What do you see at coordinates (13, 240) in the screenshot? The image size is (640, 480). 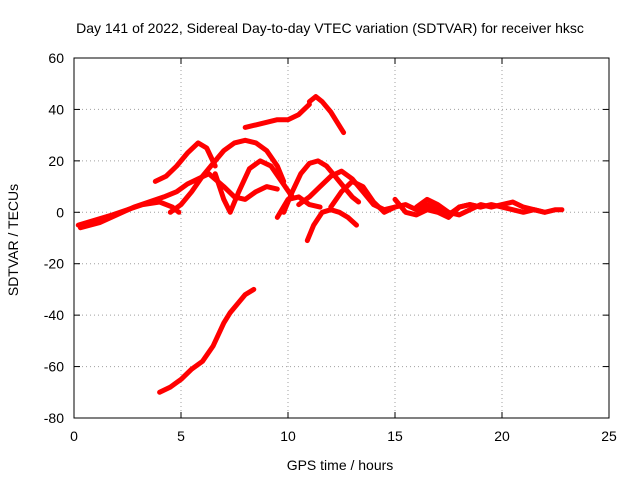 I see `y-axis-label: SDTVAR / TECUs` at bounding box center [13, 240].